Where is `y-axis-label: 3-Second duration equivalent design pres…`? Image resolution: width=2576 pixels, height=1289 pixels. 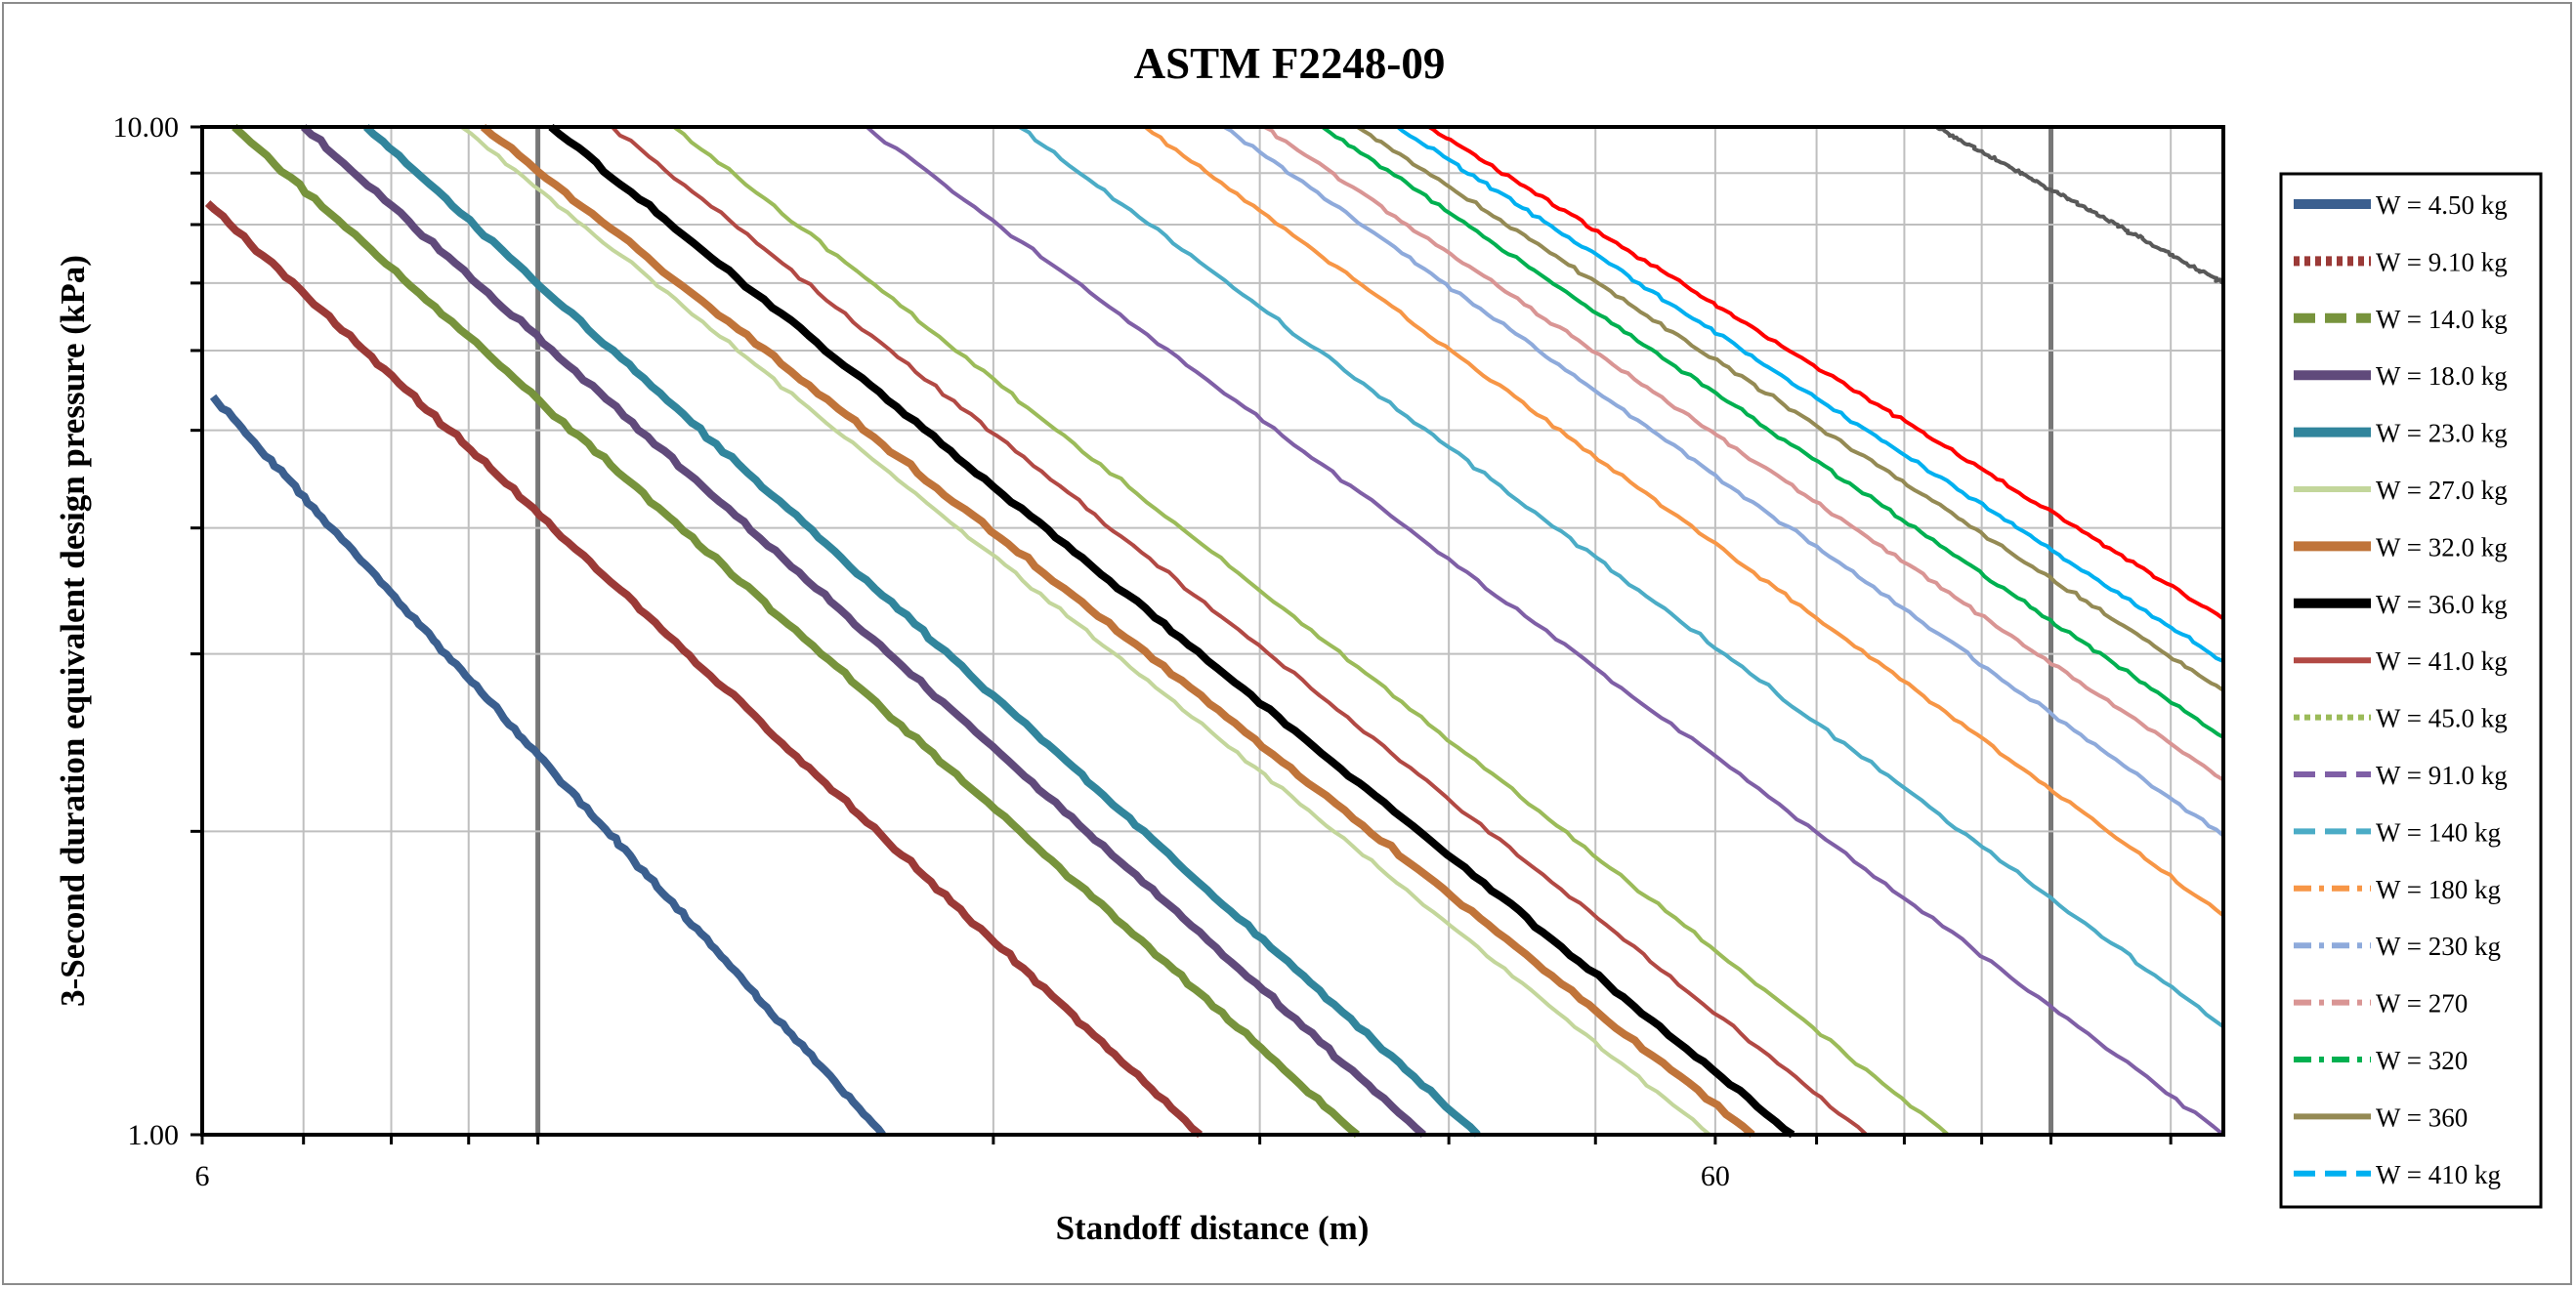
y-axis-label: 3-Second duration equivalent design pres… is located at coordinates (73, 631).